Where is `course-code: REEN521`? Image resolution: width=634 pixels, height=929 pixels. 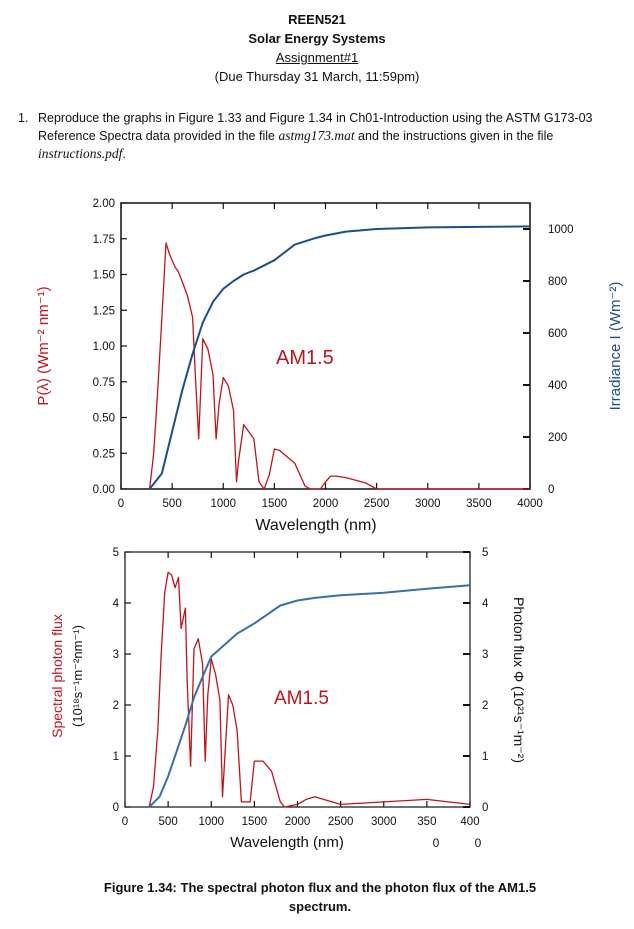
course-code: REEN521 is located at coordinates (317, 19).